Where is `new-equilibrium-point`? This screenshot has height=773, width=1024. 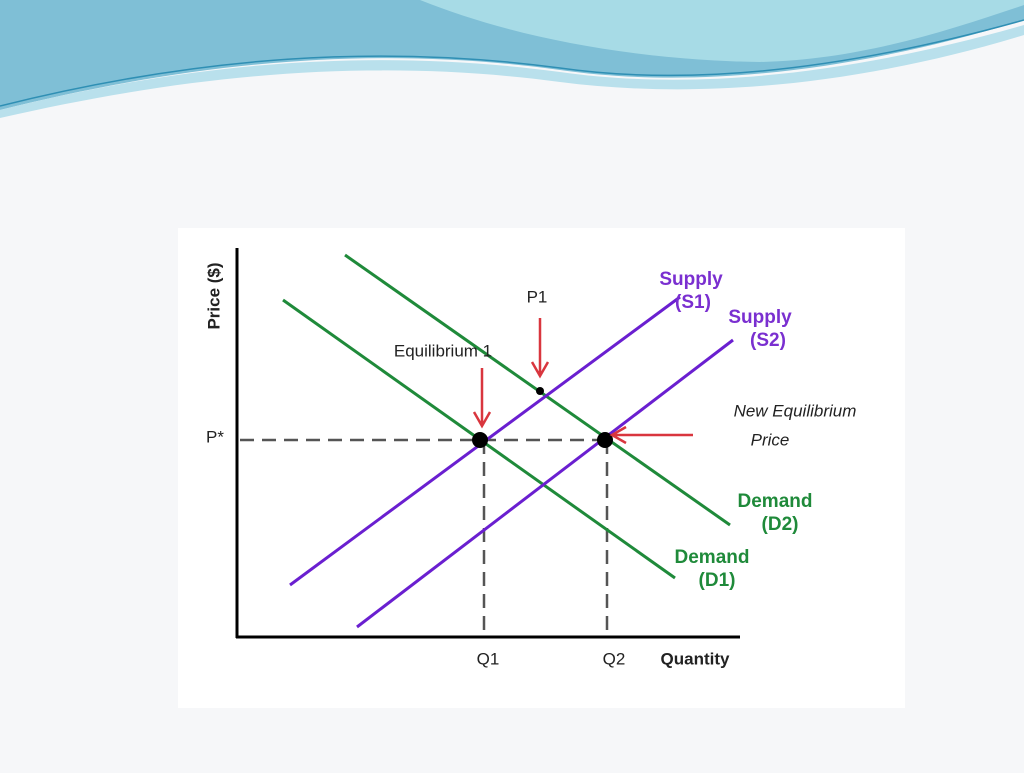
new-equilibrium-point is located at coordinates (605, 440).